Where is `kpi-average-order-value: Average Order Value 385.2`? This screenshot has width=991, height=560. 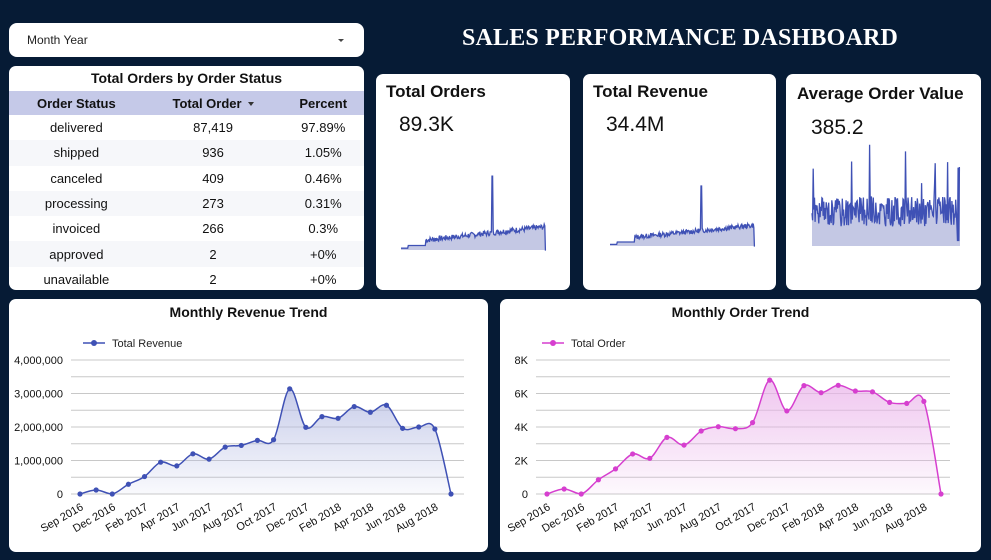
kpi-average-order-value: Average Order Value 385.2 is located at coordinates (883, 182).